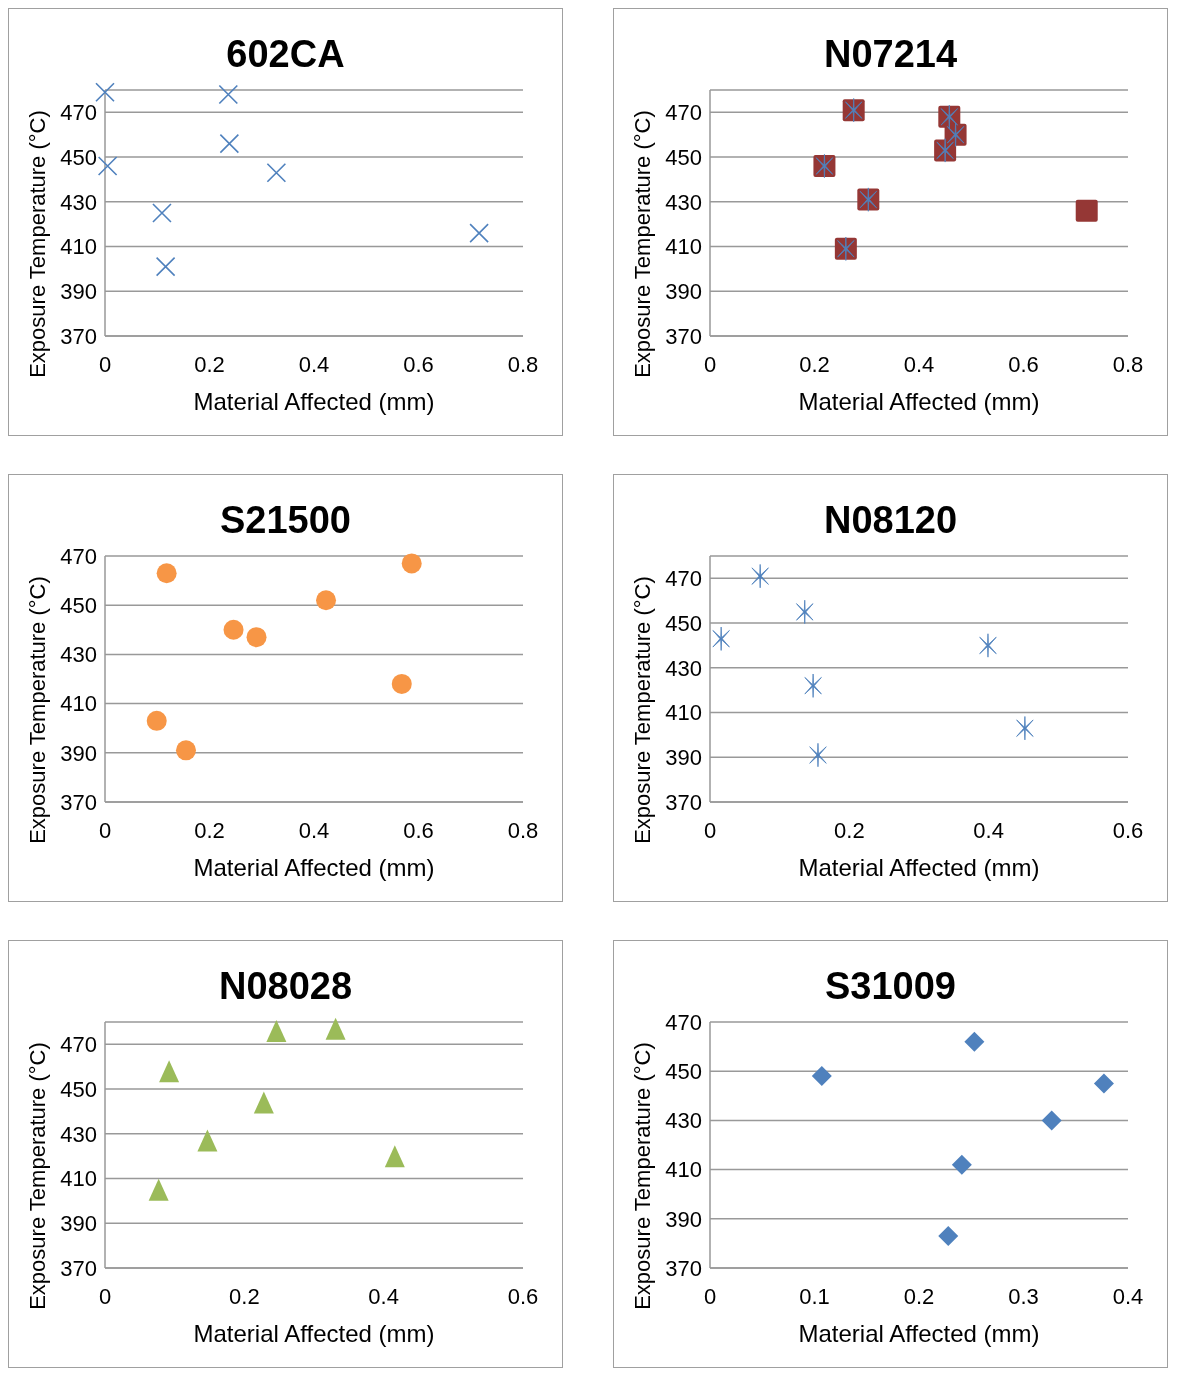 Image resolution: width=1191 pixels, height=1376 pixels. I want to click on chart-title: N08028, so click(285, 986).